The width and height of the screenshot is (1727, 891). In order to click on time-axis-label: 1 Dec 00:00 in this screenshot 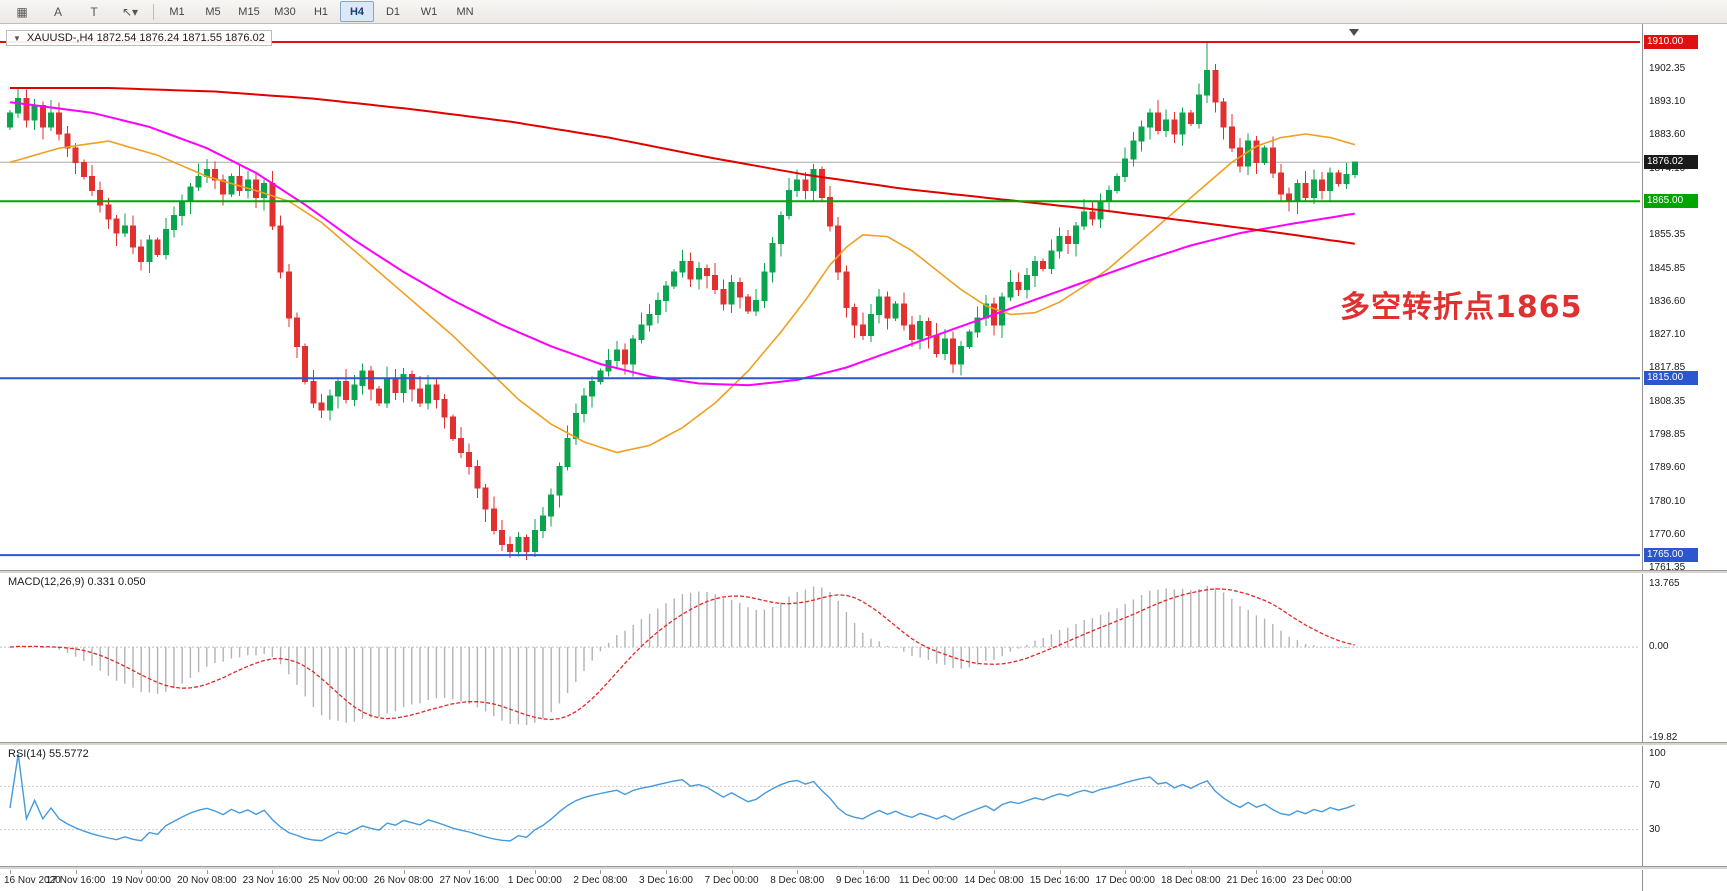, I will do `click(534, 880)`.